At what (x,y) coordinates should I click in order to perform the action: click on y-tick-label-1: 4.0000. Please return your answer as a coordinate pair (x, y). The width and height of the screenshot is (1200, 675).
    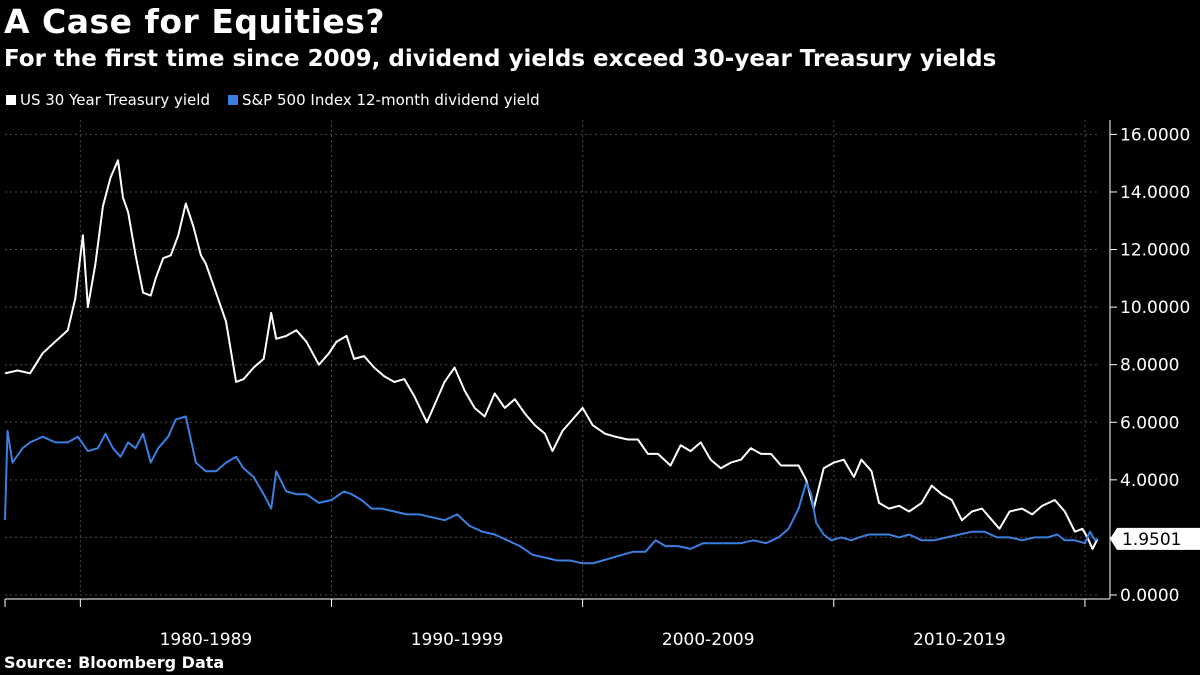
    Looking at the image, I should click on (1149, 481).